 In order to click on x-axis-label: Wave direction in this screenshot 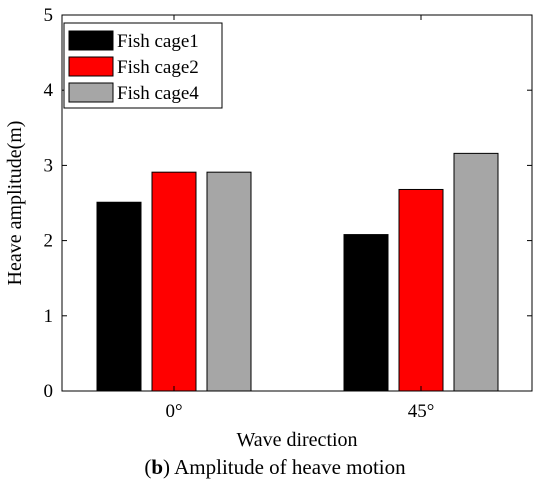, I will do `click(296, 440)`.